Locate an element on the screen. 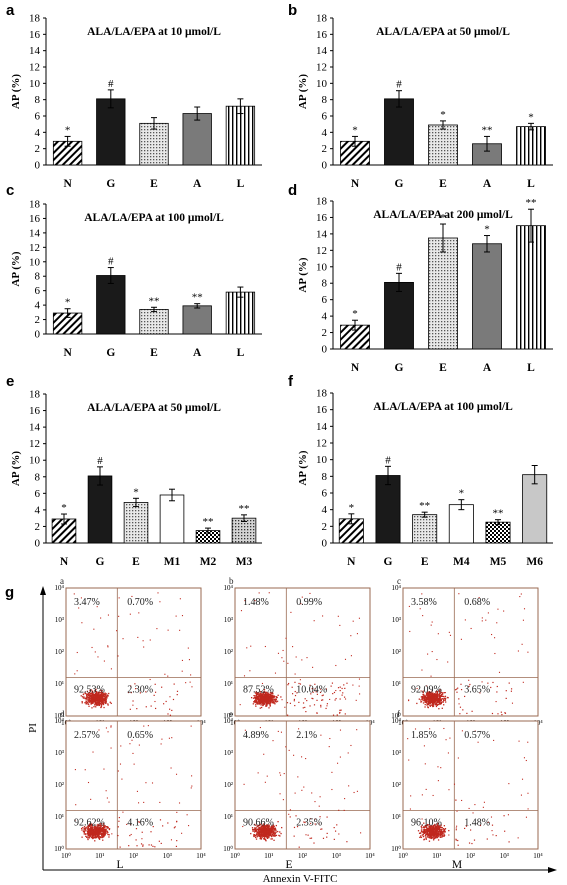  category-label-L: L is located at coordinates (531, 368).